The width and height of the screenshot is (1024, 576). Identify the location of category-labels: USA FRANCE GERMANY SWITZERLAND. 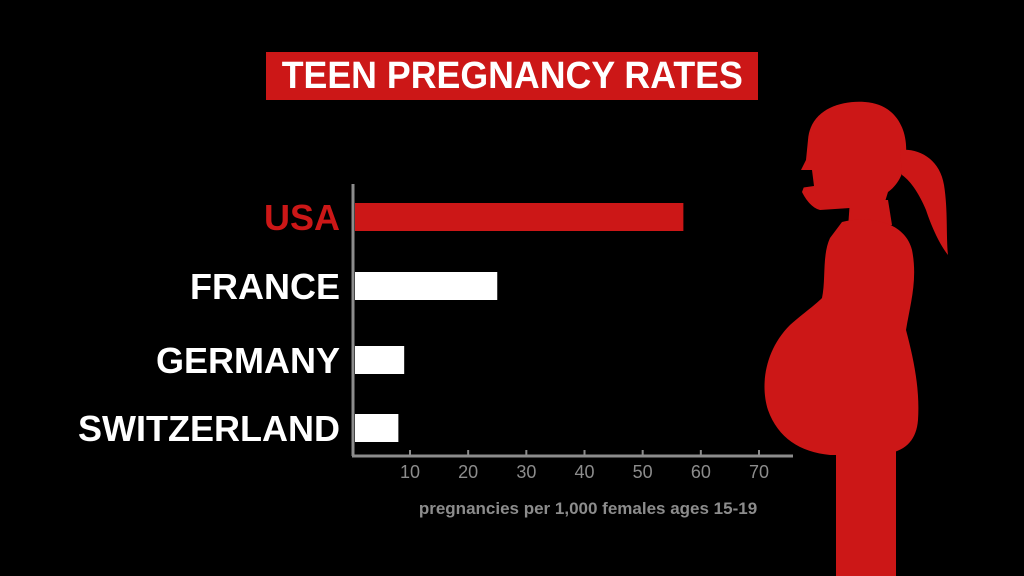
(209, 323).